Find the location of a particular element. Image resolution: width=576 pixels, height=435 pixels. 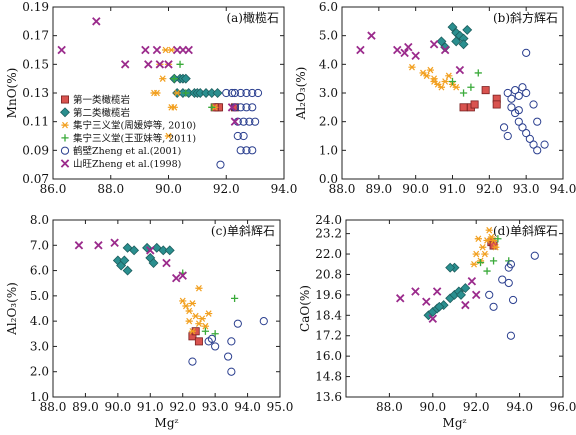

legend-marker-type2 is located at coordinates (65, 112).